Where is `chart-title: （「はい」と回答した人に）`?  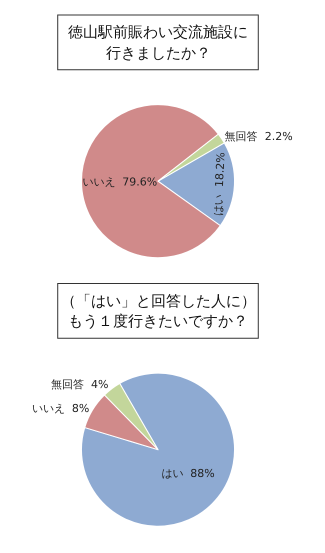 chart-title: （「はい」と回答した人に） is located at coordinates (158, 301).